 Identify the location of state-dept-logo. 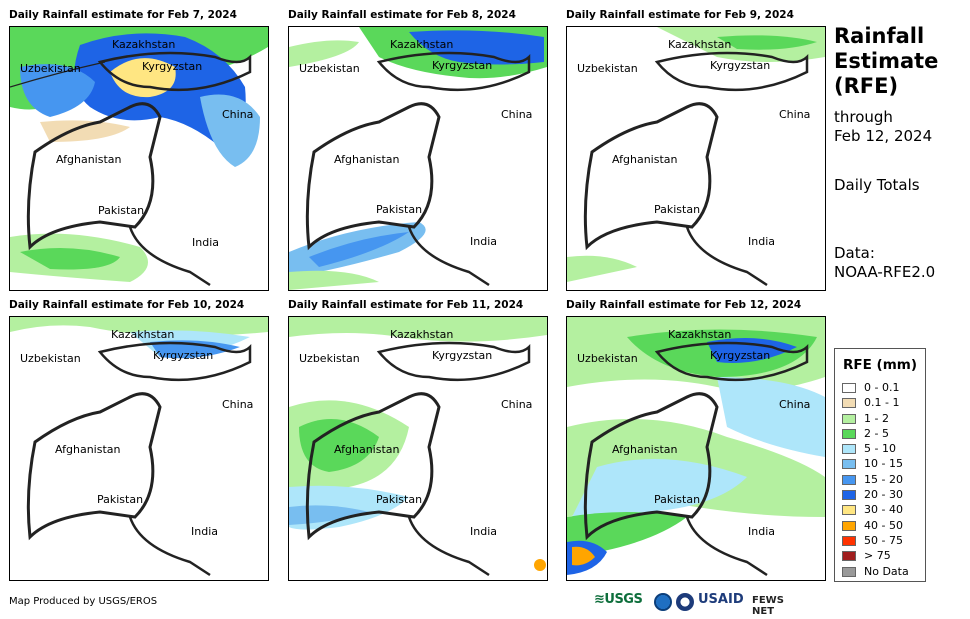
(685, 602).